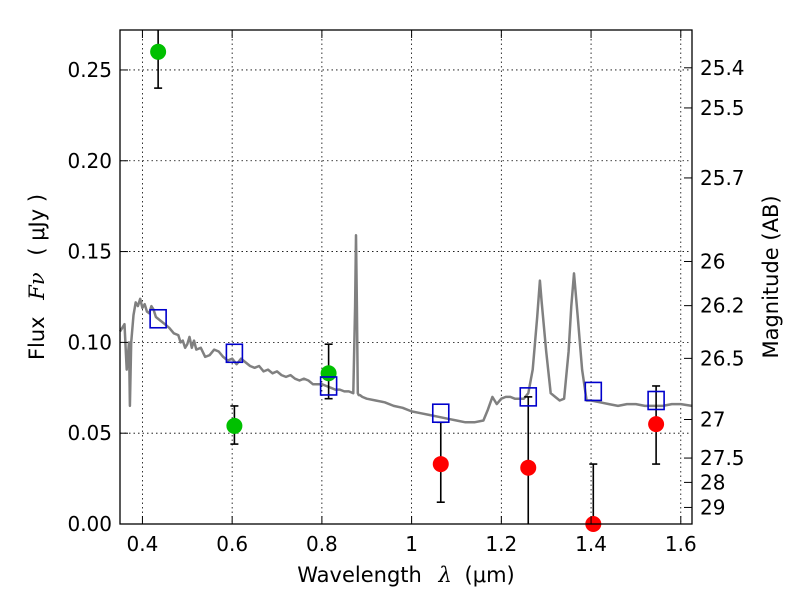 Image resolution: width=800 pixels, height=600 pixels. What do you see at coordinates (411, 544) in the screenshot?
I see `x-tick-label: 1` at bounding box center [411, 544].